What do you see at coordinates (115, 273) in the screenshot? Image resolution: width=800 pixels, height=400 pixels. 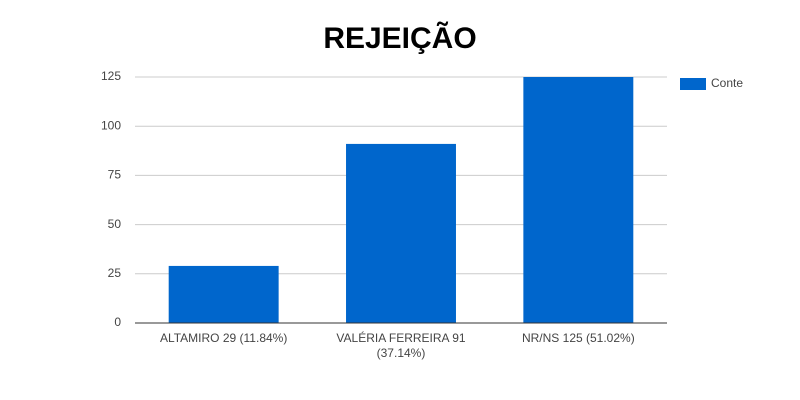 I see `y-tick-label: 25` at bounding box center [115, 273].